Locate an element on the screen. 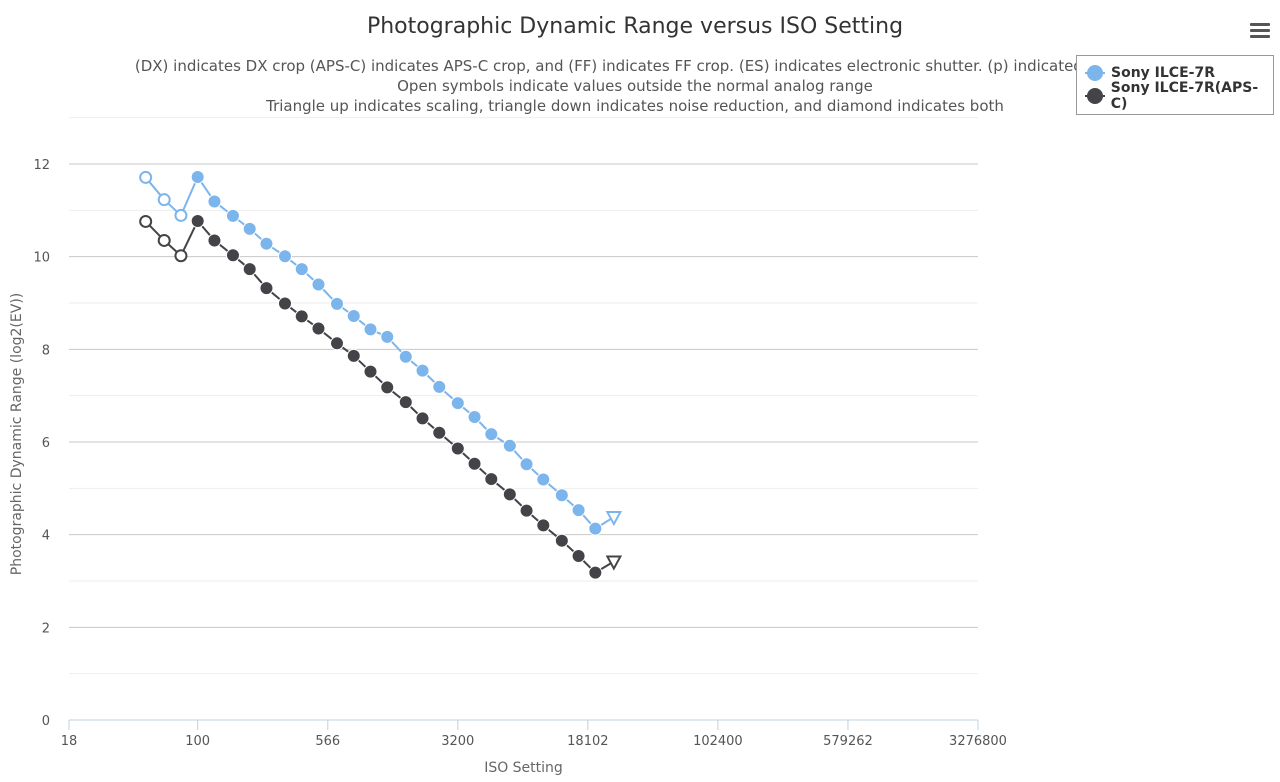  x-tick-label: 100 is located at coordinates (197, 741).